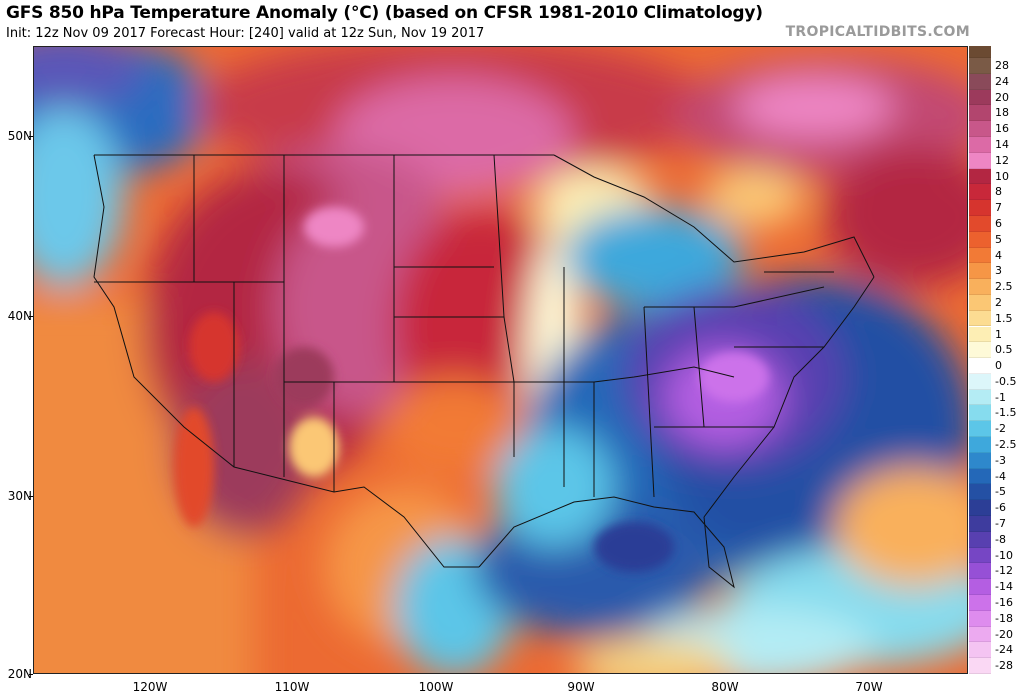 This screenshot has height=696, width=1024. Describe the element at coordinates (1002, 113) in the screenshot. I see `legend-label: 18` at that location.